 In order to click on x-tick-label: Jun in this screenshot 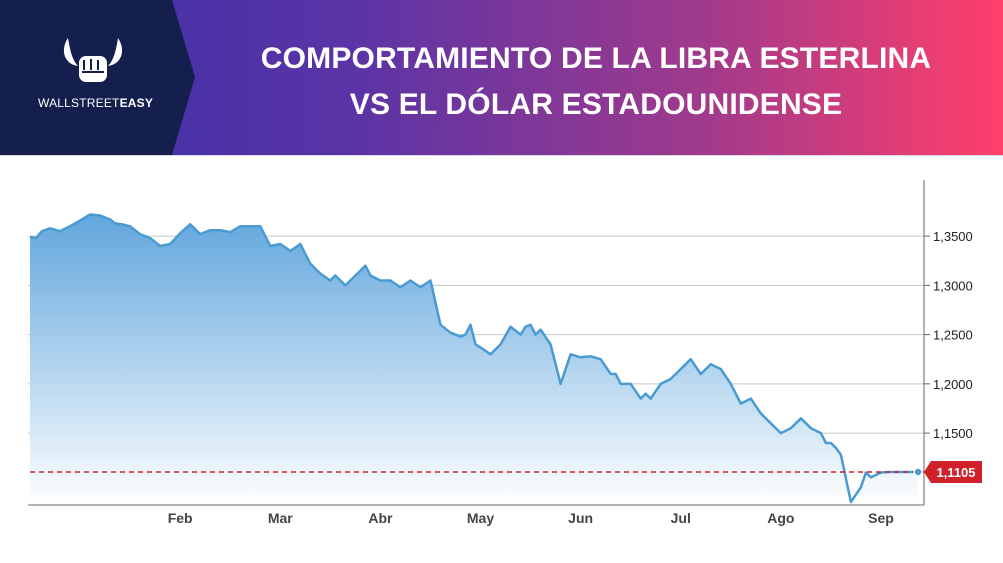, I will do `click(580, 518)`.